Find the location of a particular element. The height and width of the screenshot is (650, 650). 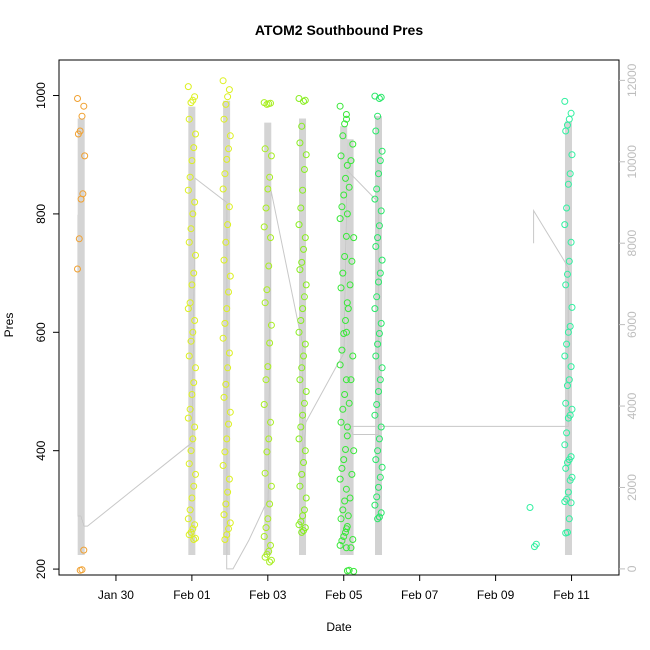

x-tick-label: Feb 01 is located at coordinates (192, 595).